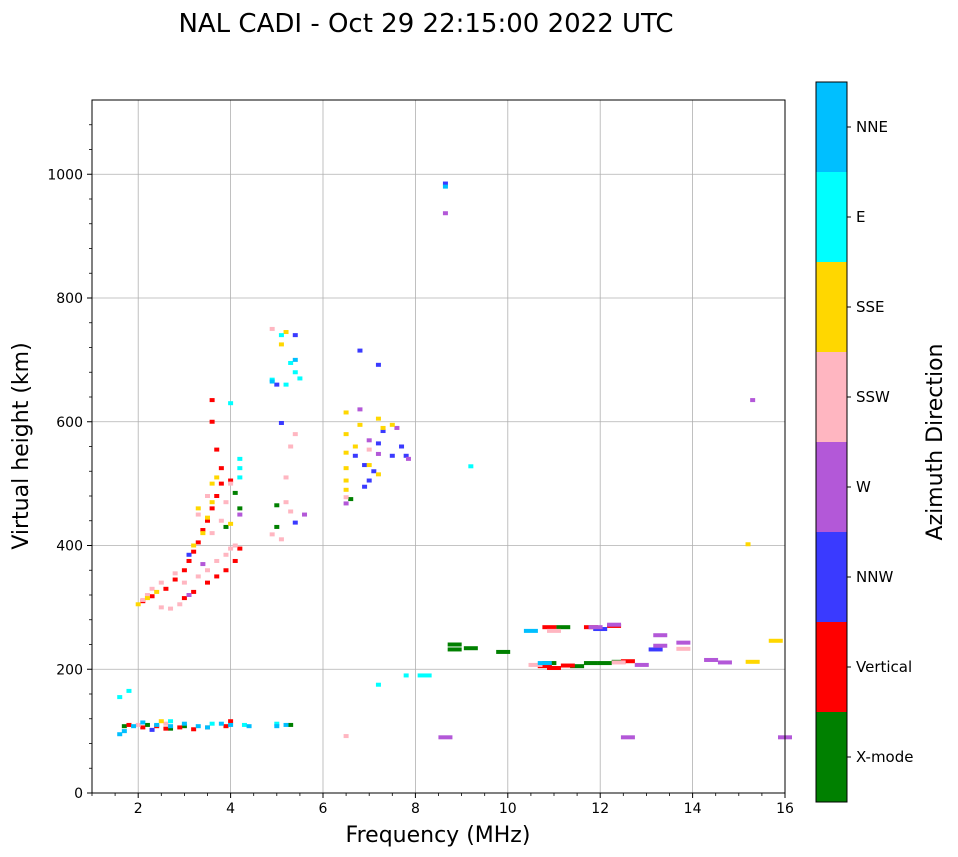 This screenshot has height=857, width=958. What do you see at coordinates (870, 307) in the screenshot?
I see `colorbar-category-label: SSE` at bounding box center [870, 307].